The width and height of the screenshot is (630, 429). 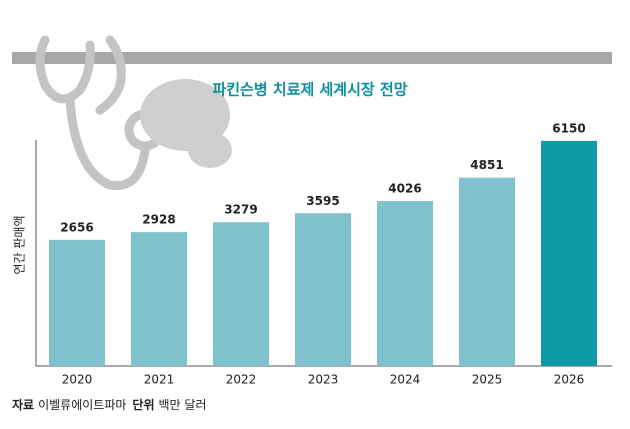 I want to click on x-tick-label: 2024, so click(x=405, y=380).